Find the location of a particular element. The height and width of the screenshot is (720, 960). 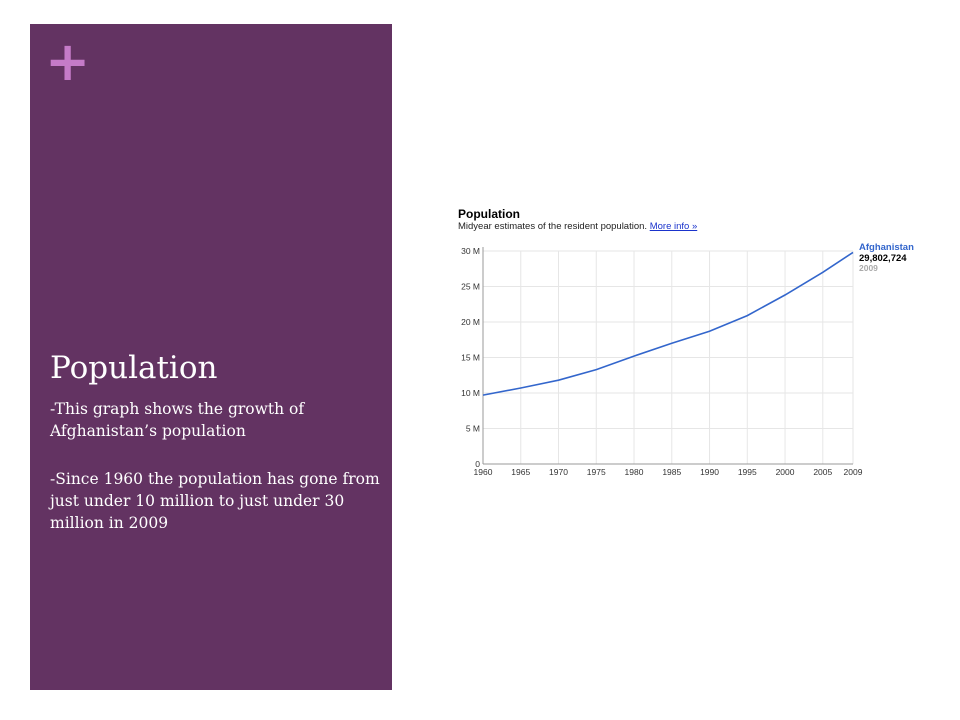

legend-year: 2009 is located at coordinates (868, 268).